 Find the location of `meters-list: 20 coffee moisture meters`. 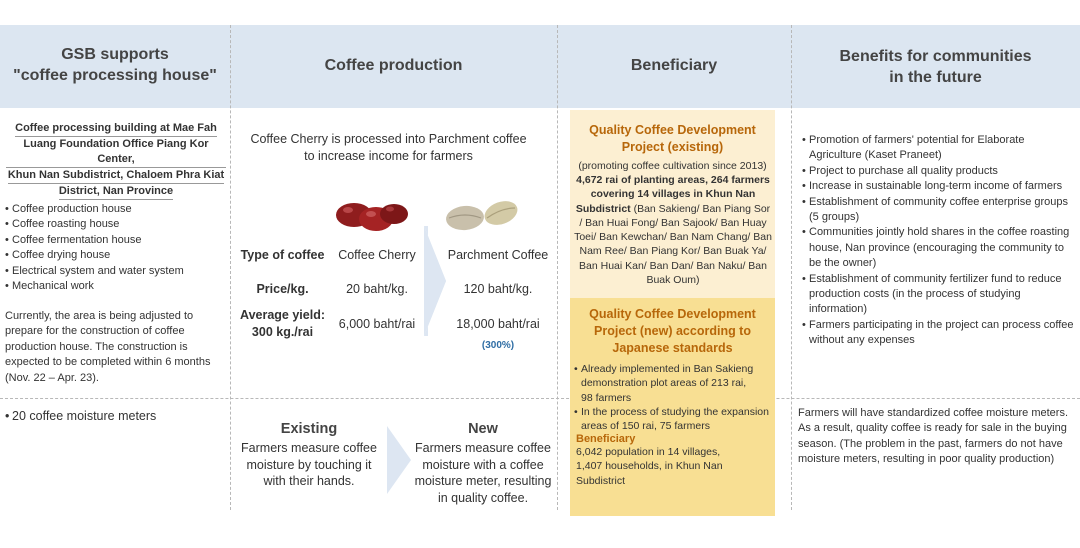

meters-list: 20 coffee moisture meters is located at coordinates (116, 416).